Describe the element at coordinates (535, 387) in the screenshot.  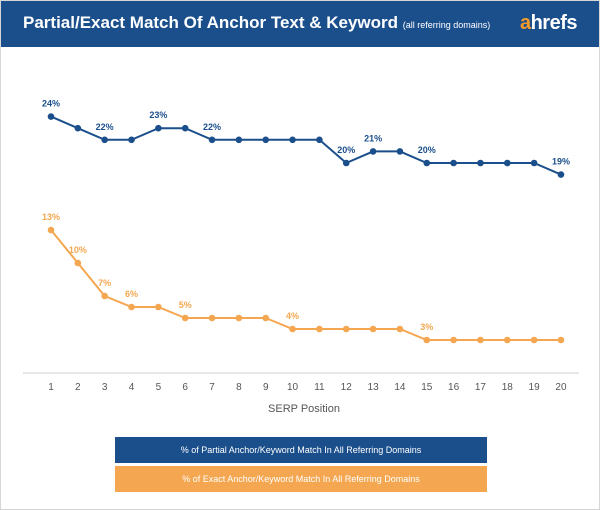
I see `x-tick-label-19: 19` at that location.